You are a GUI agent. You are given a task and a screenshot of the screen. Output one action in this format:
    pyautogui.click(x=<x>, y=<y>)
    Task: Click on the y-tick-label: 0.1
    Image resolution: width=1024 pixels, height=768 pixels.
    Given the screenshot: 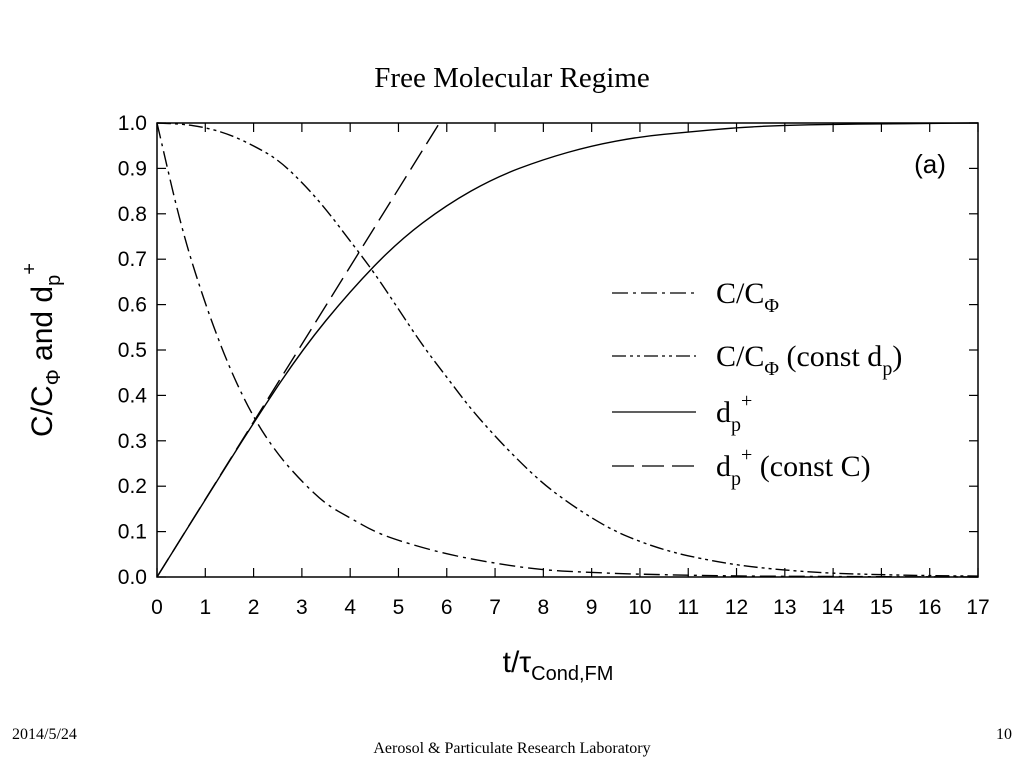 What is the action you would take?
    pyautogui.click(x=132, y=532)
    